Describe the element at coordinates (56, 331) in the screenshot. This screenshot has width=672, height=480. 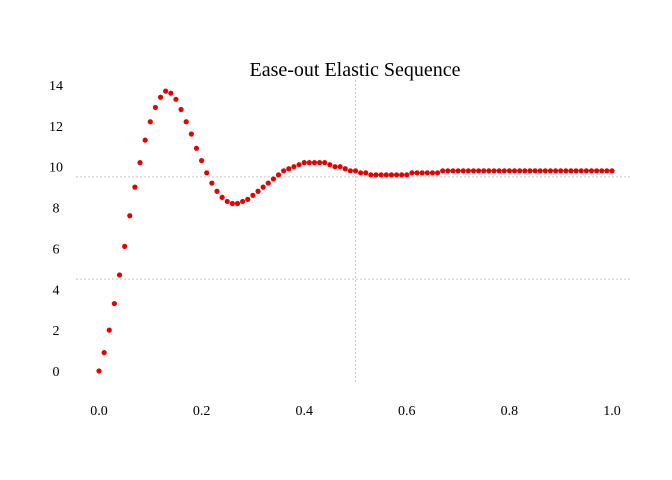
I see `y-tick-label: 2` at that location.